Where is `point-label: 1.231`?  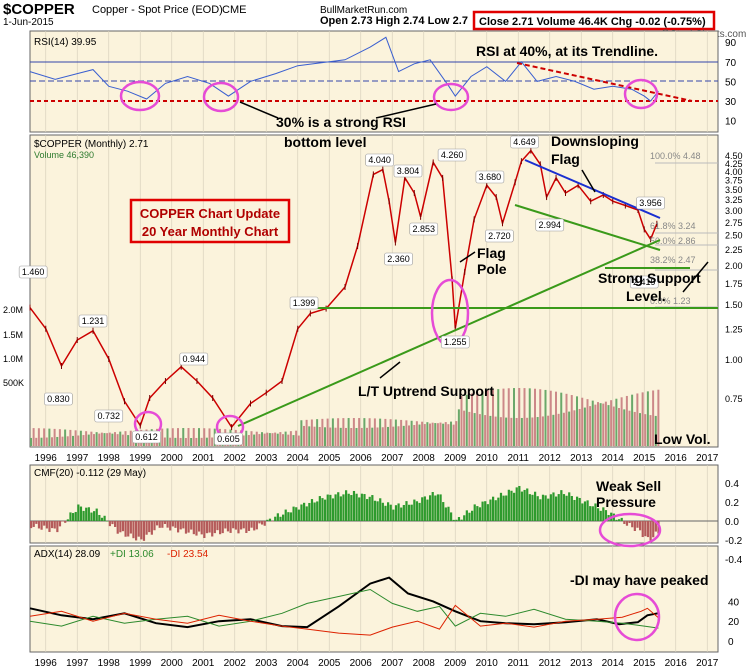 point-label: 1.231 is located at coordinates (93, 321).